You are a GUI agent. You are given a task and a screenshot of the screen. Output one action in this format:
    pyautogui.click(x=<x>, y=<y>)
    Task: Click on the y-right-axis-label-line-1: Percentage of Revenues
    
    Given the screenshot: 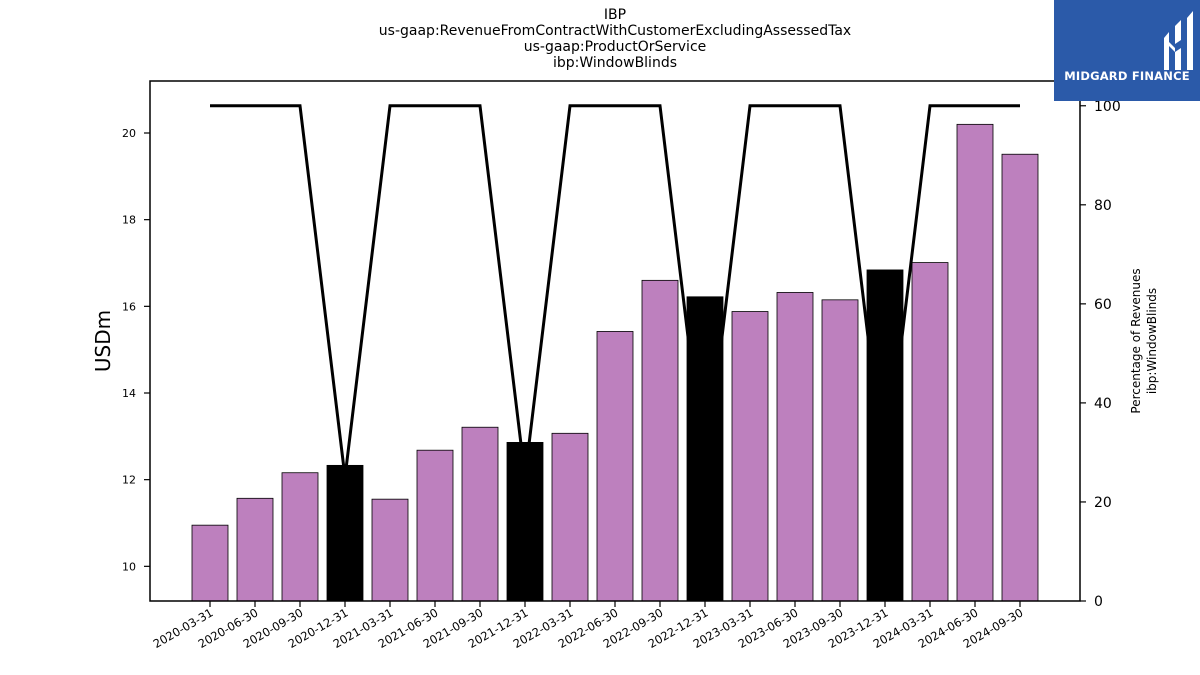 What is the action you would take?
    pyautogui.click(x=1136, y=340)
    